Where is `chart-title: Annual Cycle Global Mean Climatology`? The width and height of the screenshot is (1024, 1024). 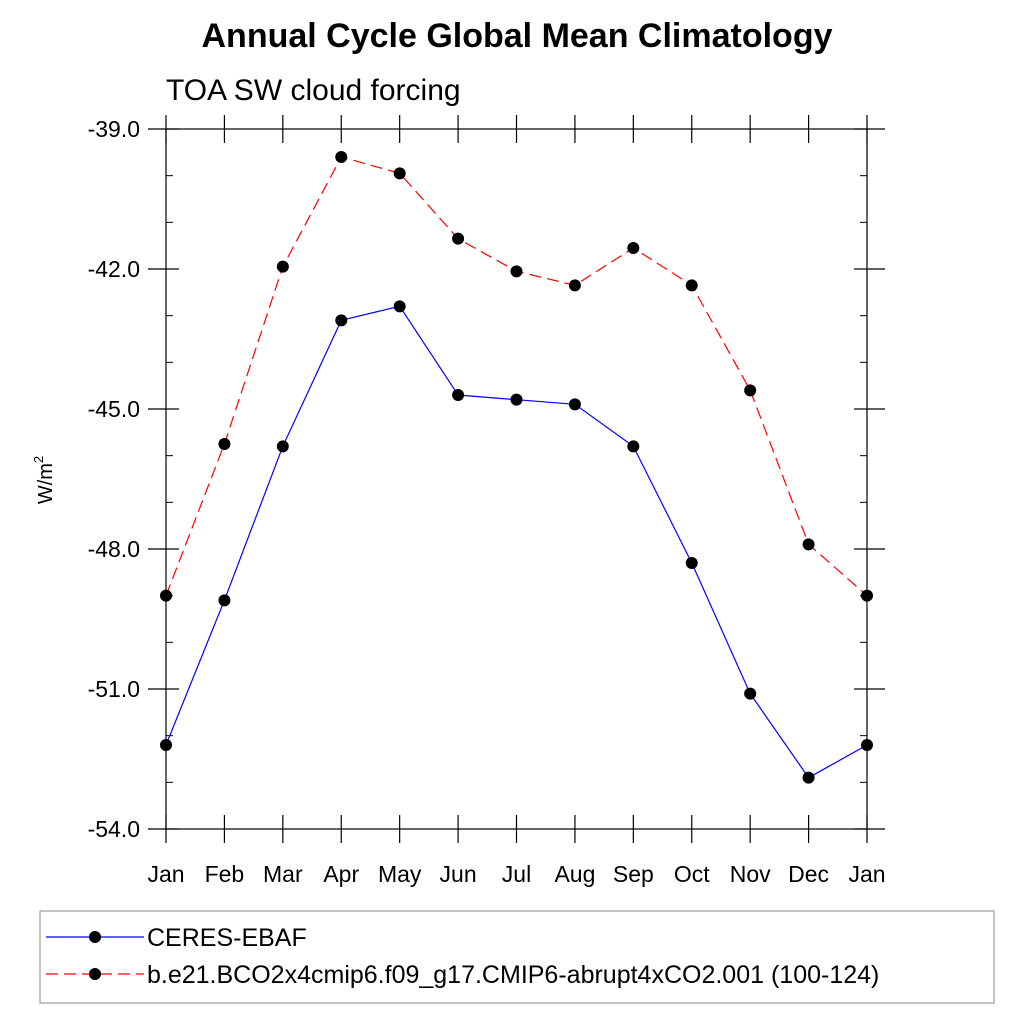
chart-title: Annual Cycle Global Mean Climatology is located at coordinates (517, 36).